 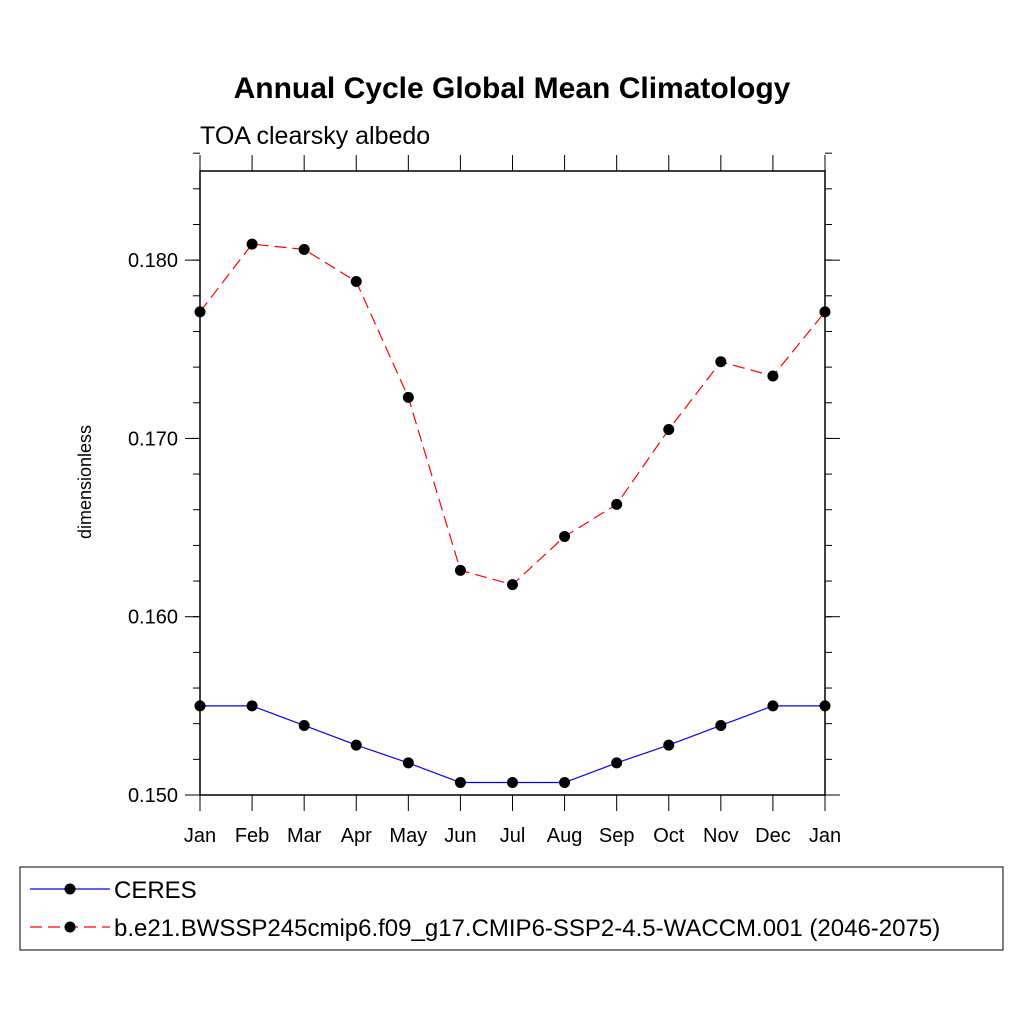 I want to click on x-tick-label: Nov, so click(x=721, y=836).